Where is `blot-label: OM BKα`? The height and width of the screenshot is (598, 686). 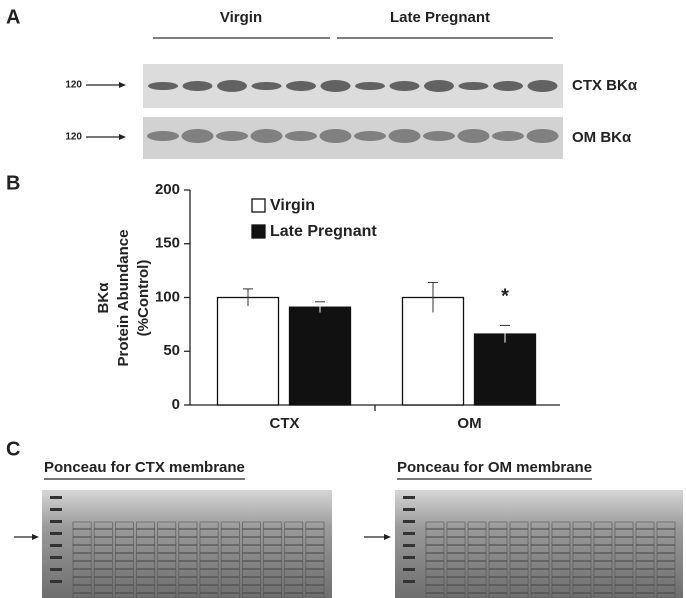 blot-label: OM BKα is located at coordinates (602, 137).